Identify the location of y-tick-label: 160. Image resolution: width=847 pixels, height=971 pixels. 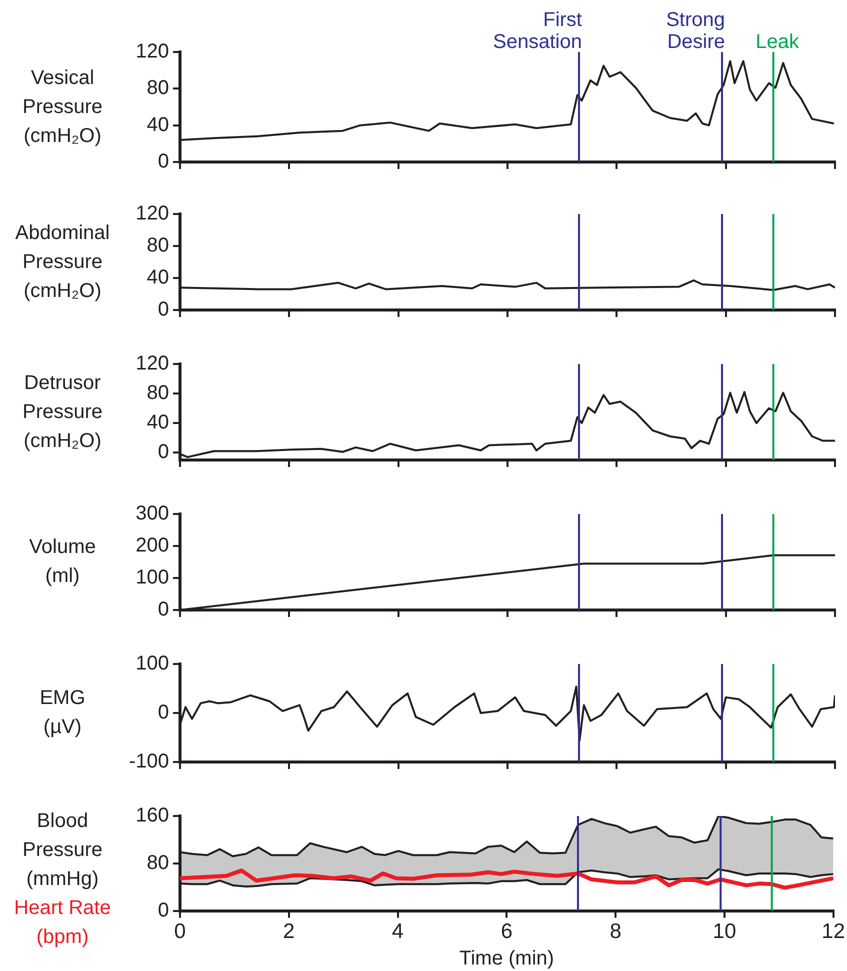
(152, 815).